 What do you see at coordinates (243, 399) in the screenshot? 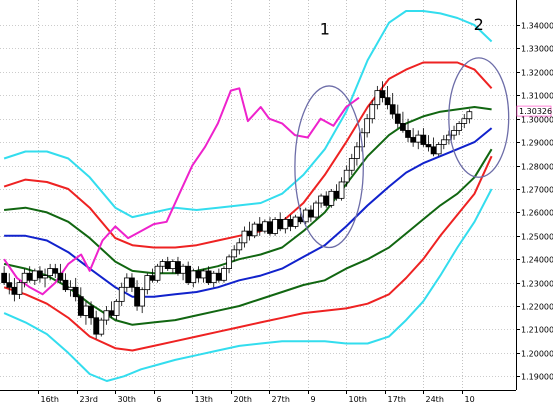
I see `x-tick-label: 20th` at bounding box center [243, 399].